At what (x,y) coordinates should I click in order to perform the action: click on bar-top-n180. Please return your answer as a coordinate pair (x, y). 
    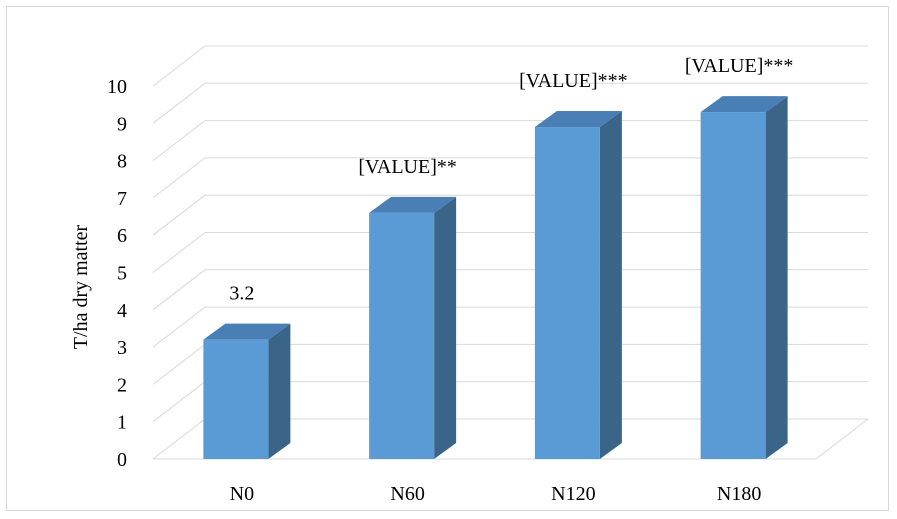
    Looking at the image, I should click on (744, 104).